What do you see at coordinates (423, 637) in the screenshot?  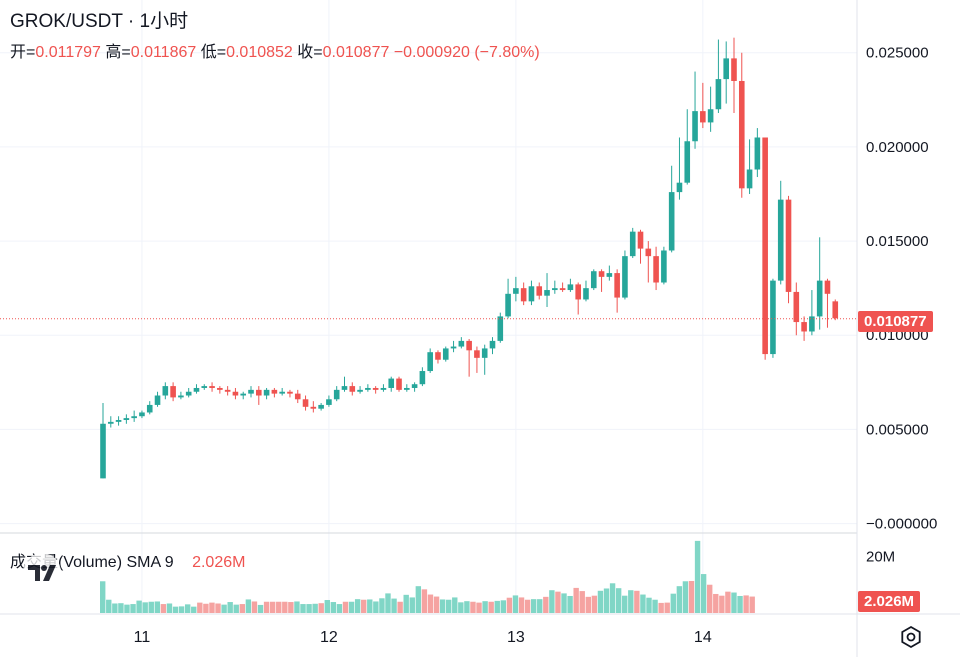 I see `time-axis: 11 12 13 14` at bounding box center [423, 637].